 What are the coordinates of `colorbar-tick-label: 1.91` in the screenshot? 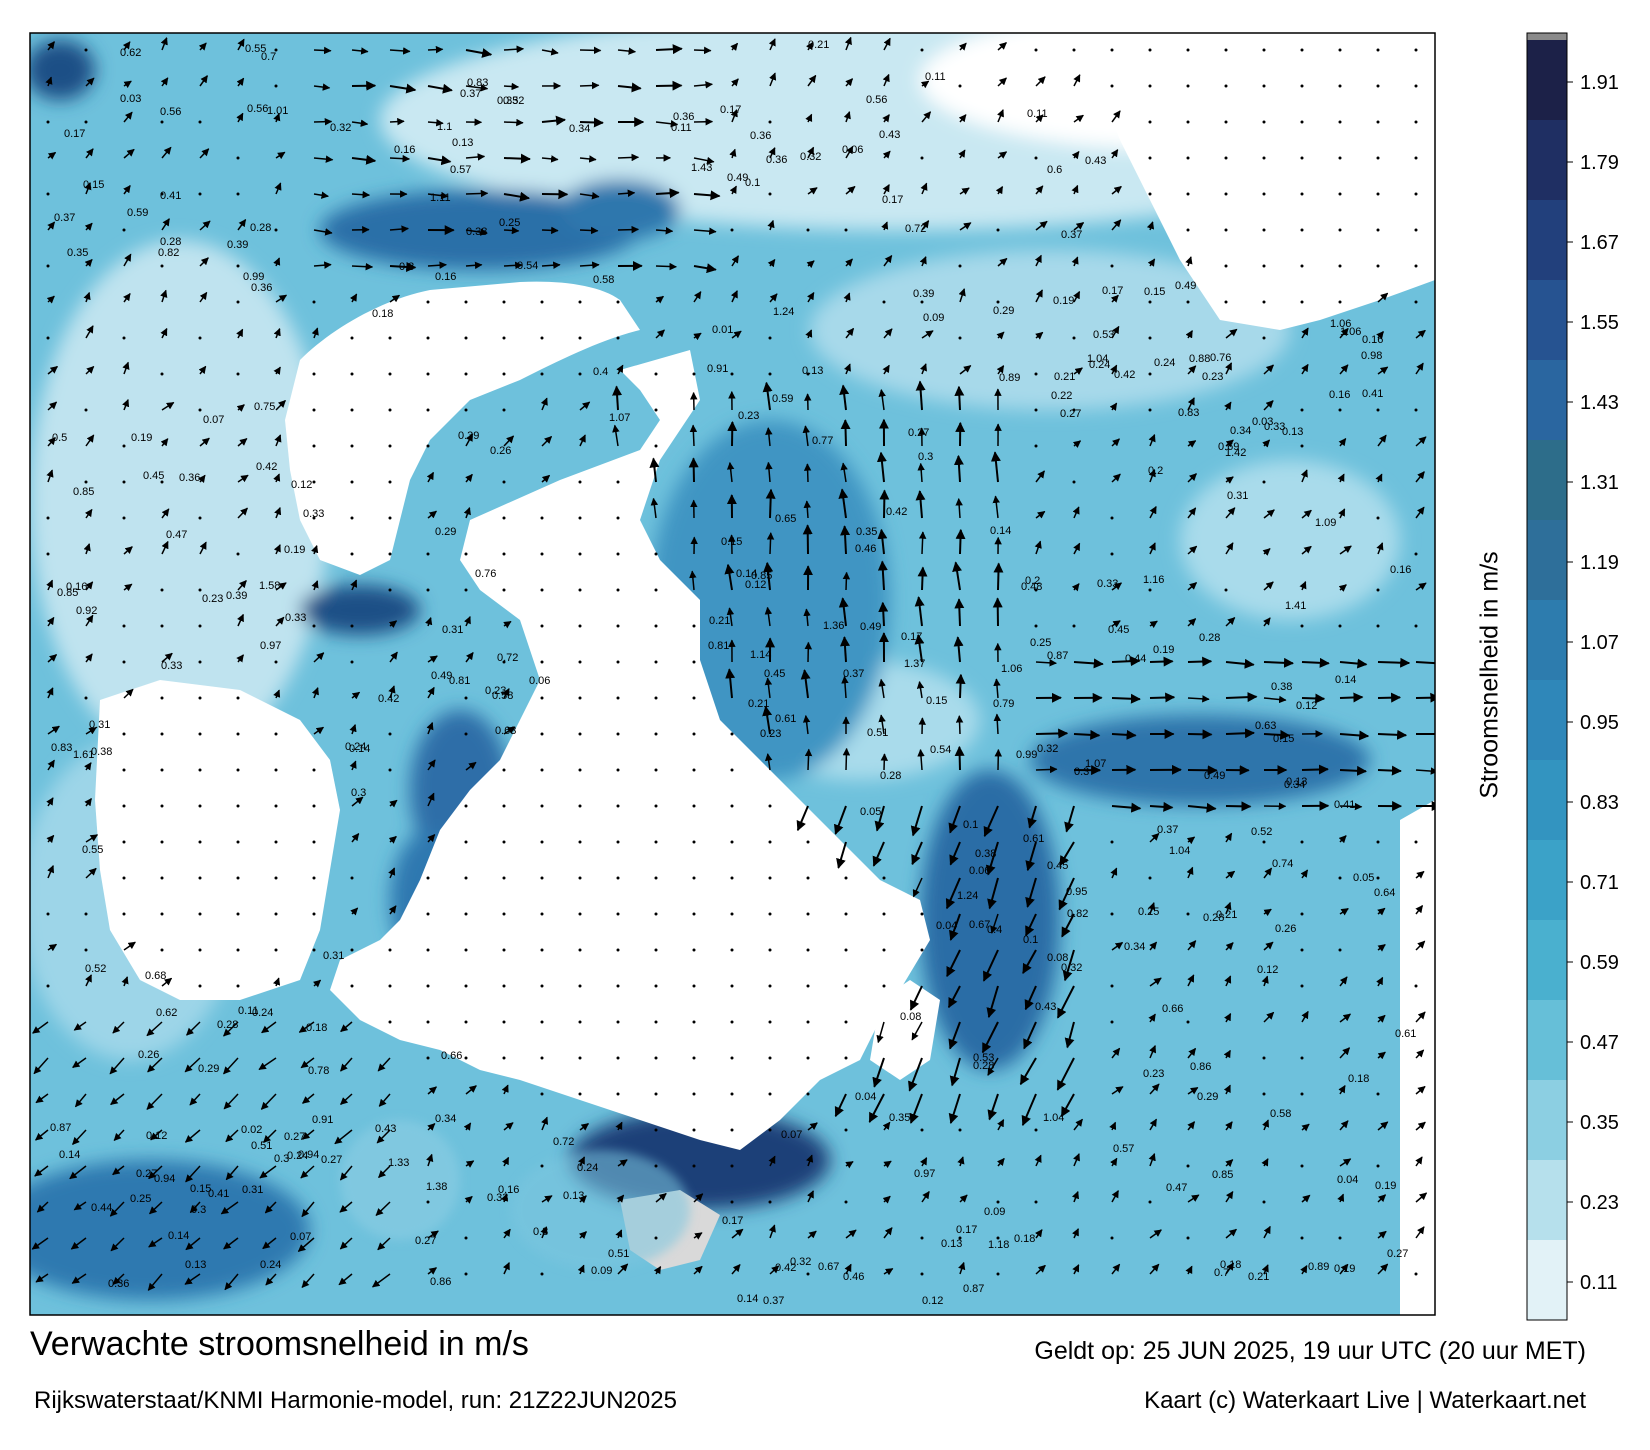 It's located at (1599, 83).